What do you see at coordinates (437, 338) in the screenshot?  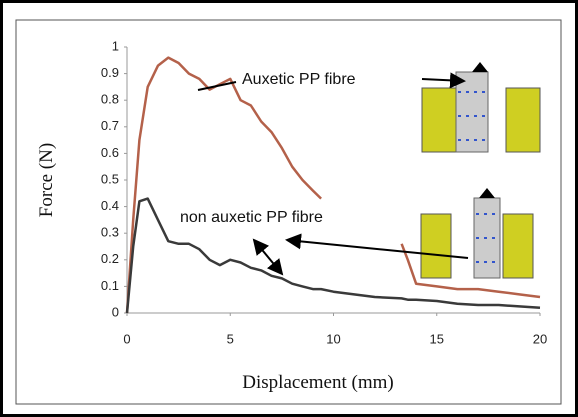 I see `x-tick-label: 15` at bounding box center [437, 338].